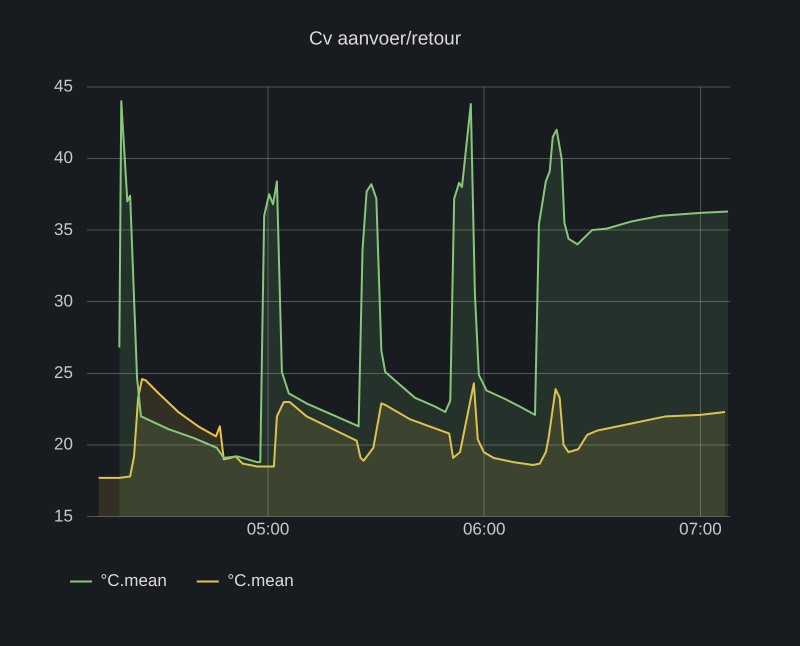 This screenshot has width=800, height=646. What do you see at coordinates (63, 86) in the screenshot?
I see `y-tick-label: 45` at bounding box center [63, 86].